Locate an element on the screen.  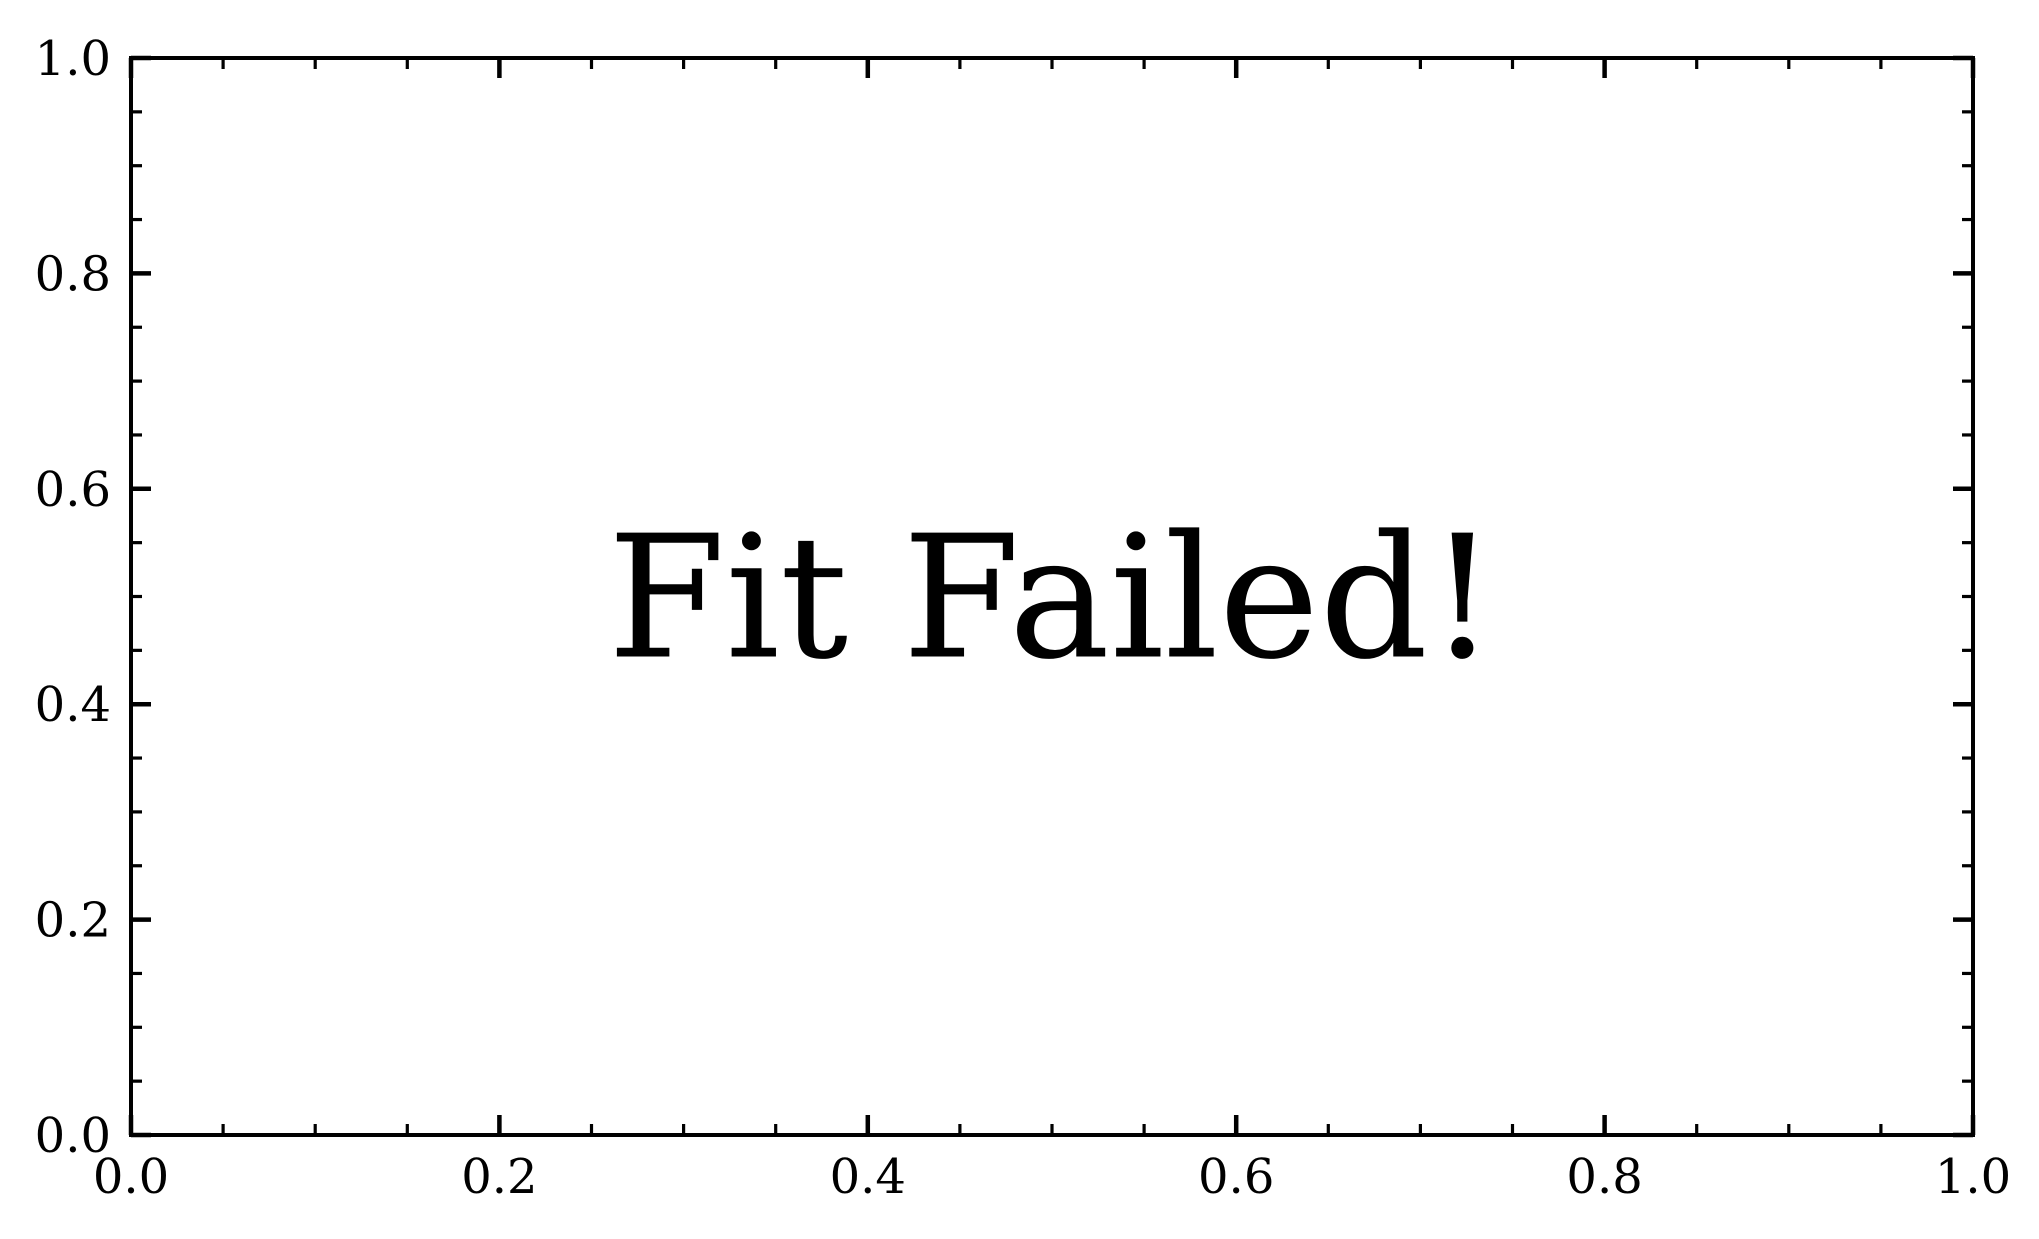
y-tick-label: 0.2 is located at coordinates (73, 921).